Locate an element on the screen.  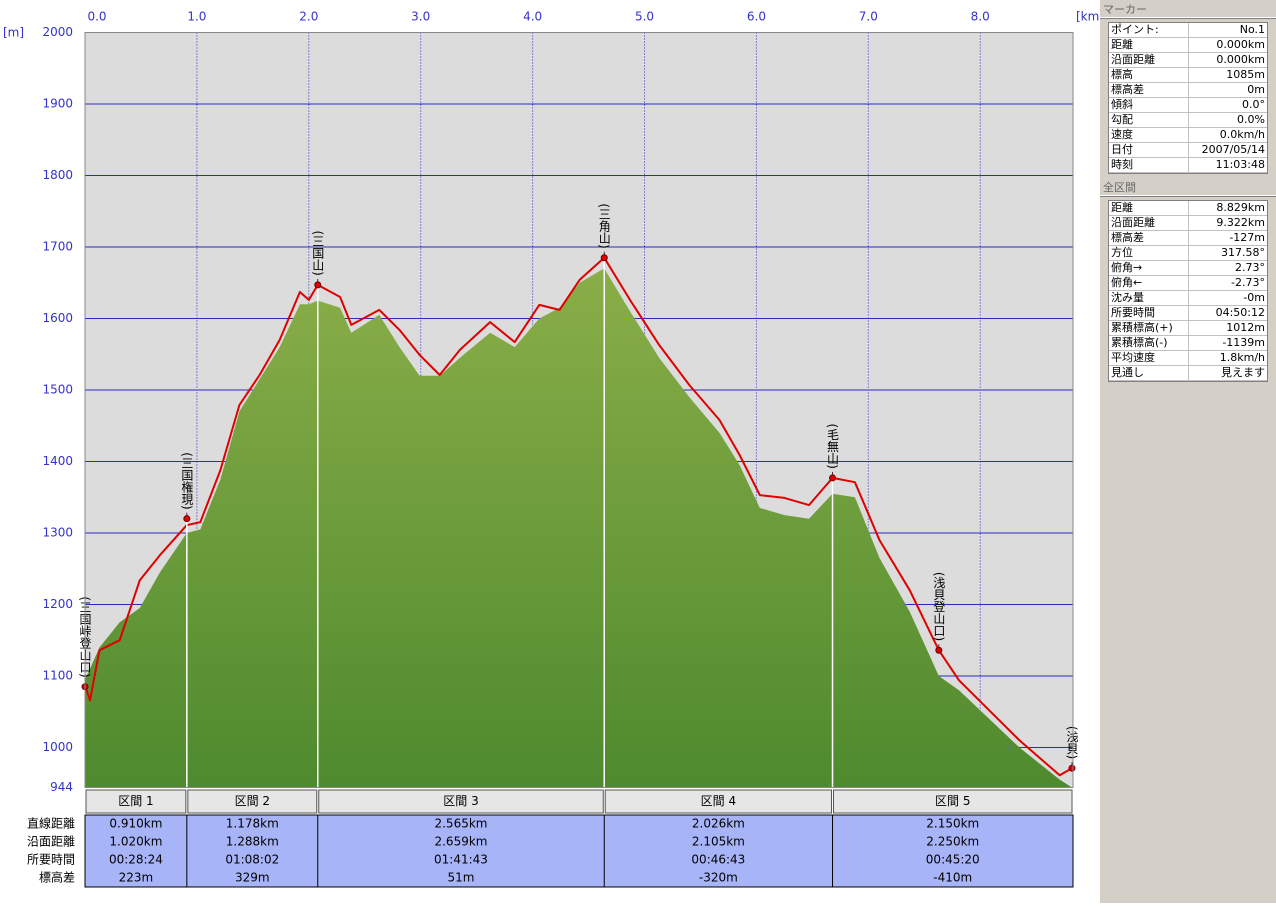
row-label: 標高差 is located at coordinates (57, 877).